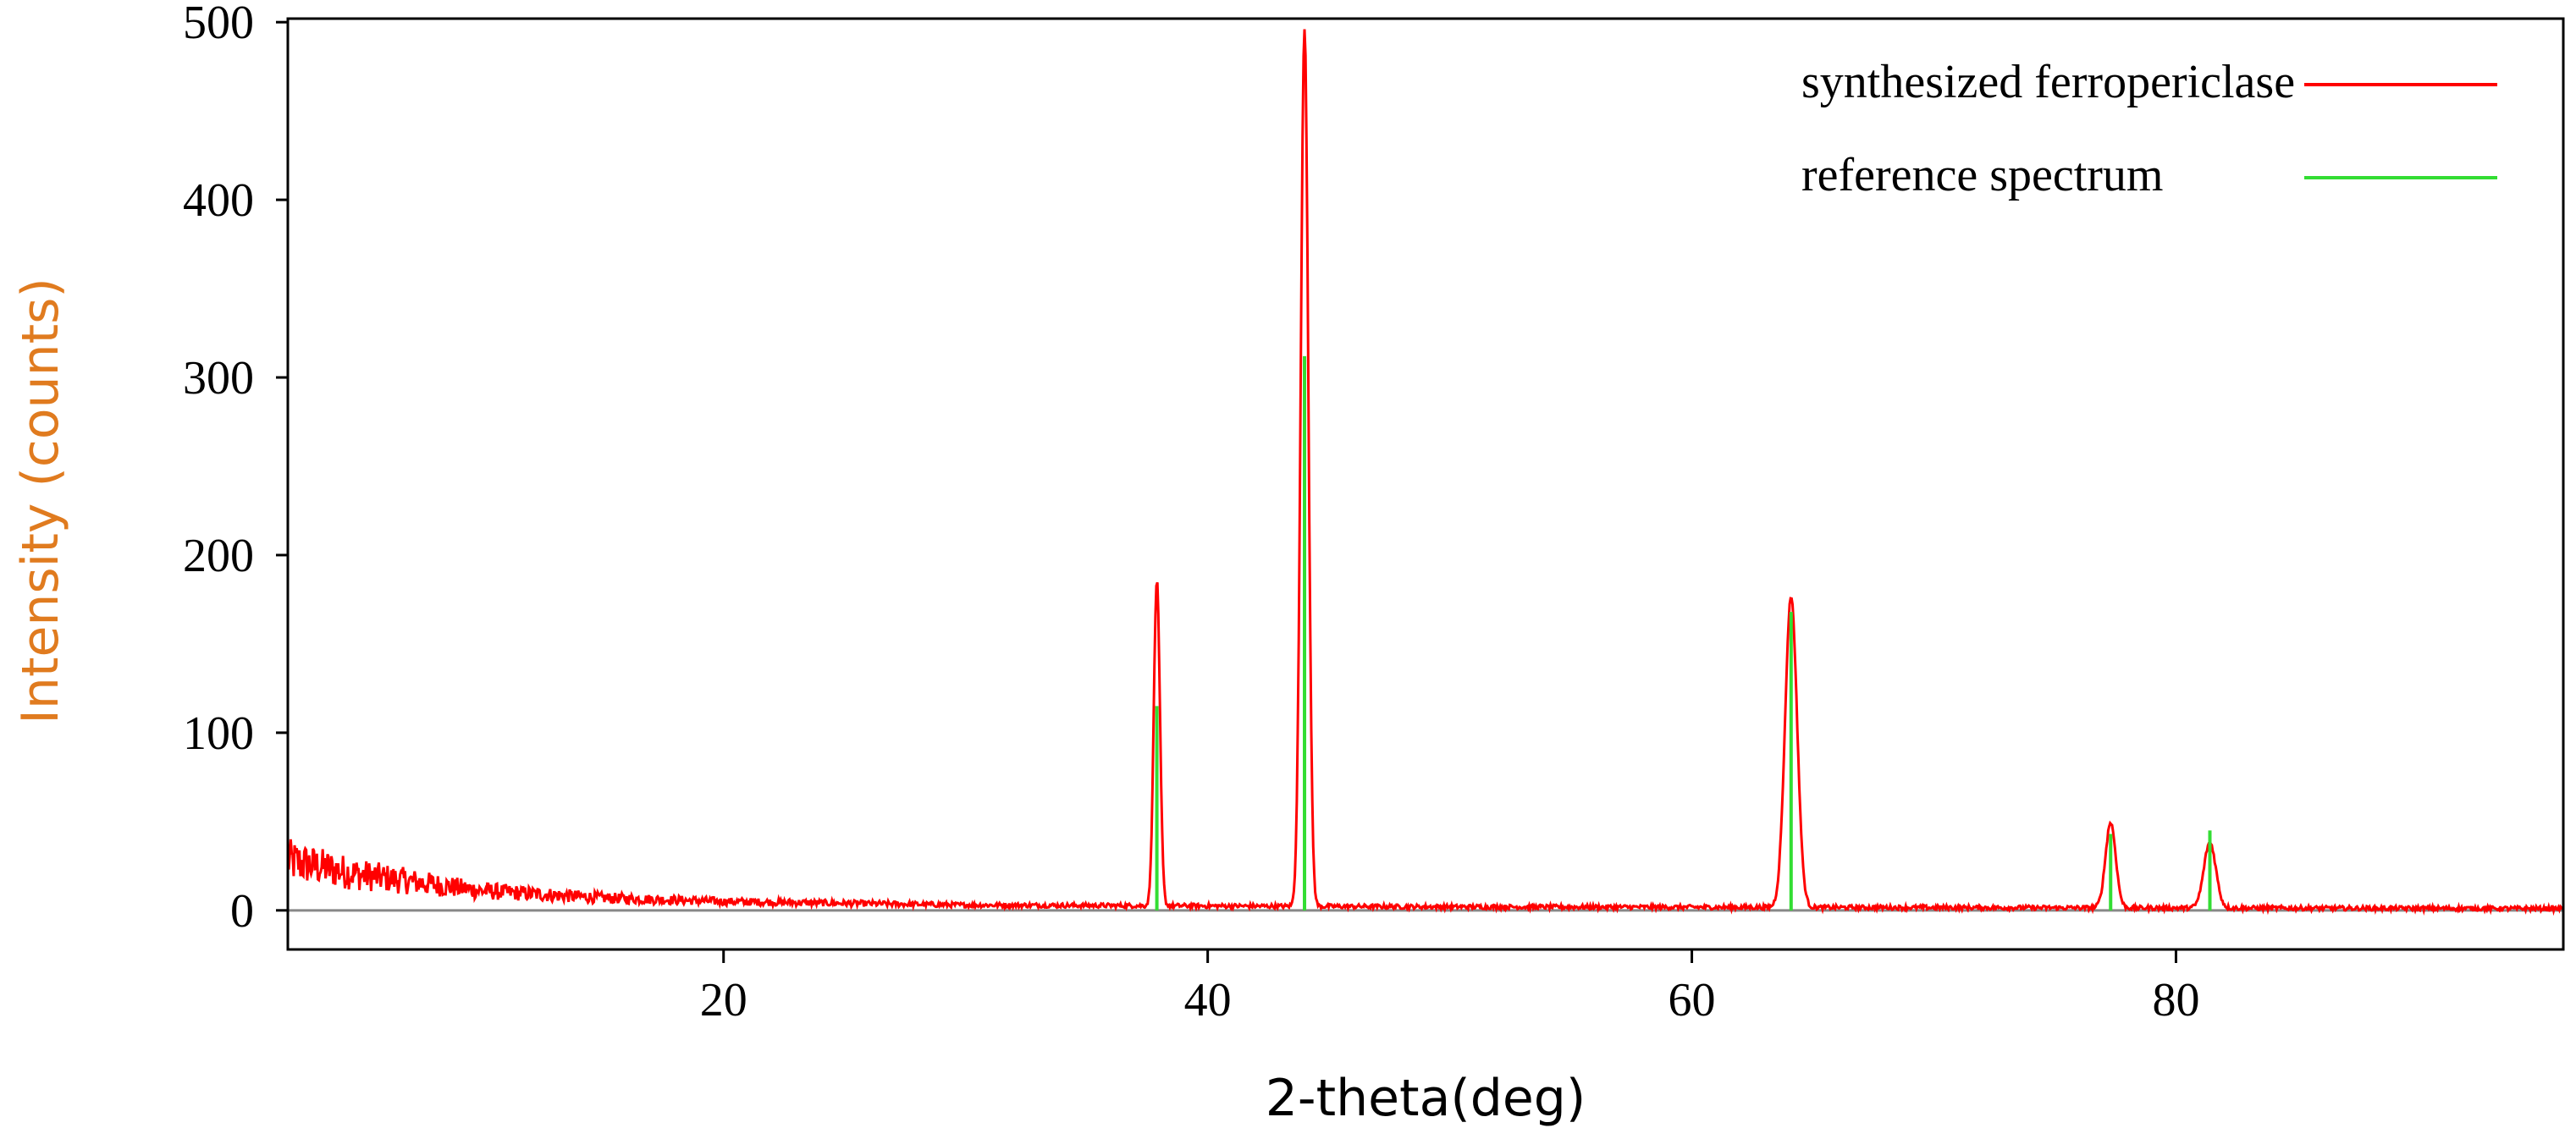 This screenshot has width=2576, height=1139. I want to click on y-tick-label: 100, so click(219, 734).